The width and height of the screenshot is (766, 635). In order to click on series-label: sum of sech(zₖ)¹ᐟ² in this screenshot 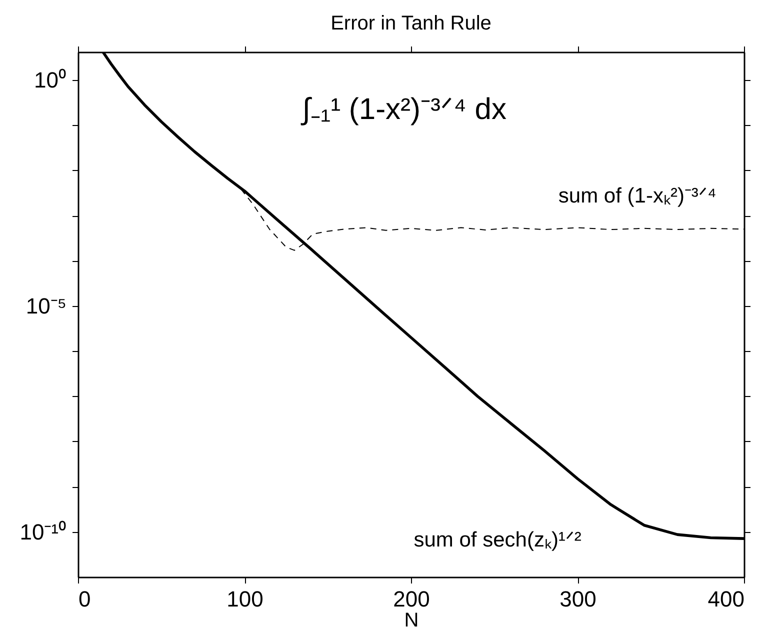, I will do `click(498, 540)`.